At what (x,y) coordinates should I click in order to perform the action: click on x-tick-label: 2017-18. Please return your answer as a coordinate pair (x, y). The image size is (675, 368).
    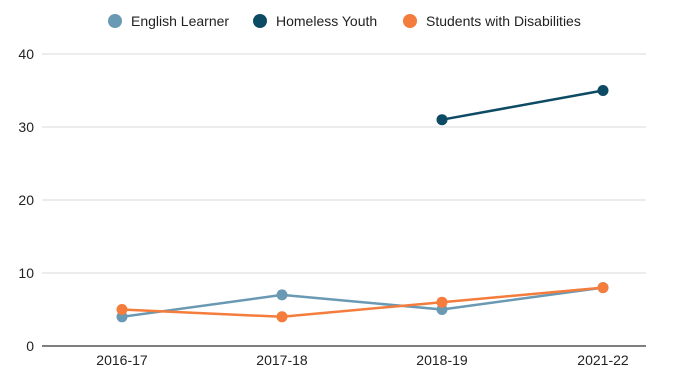
    Looking at the image, I should click on (282, 360).